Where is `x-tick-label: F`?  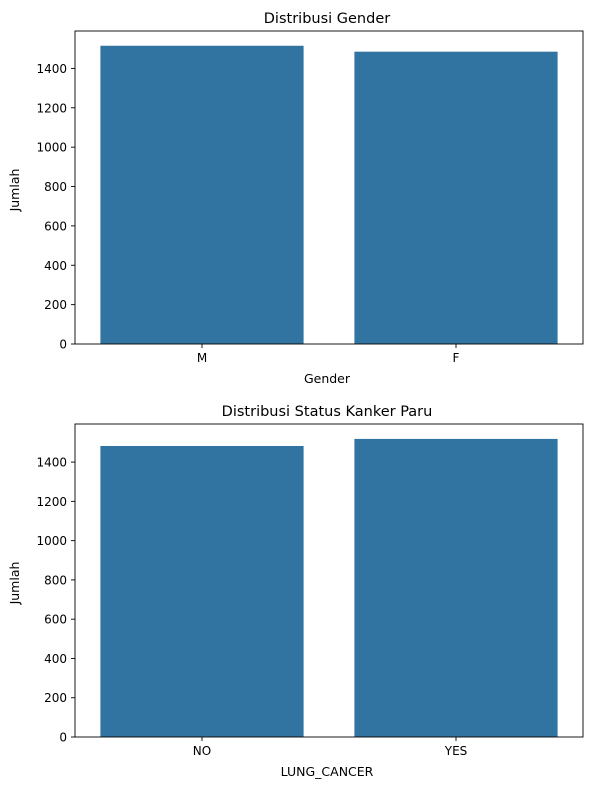
x-tick-label: F is located at coordinates (456, 358).